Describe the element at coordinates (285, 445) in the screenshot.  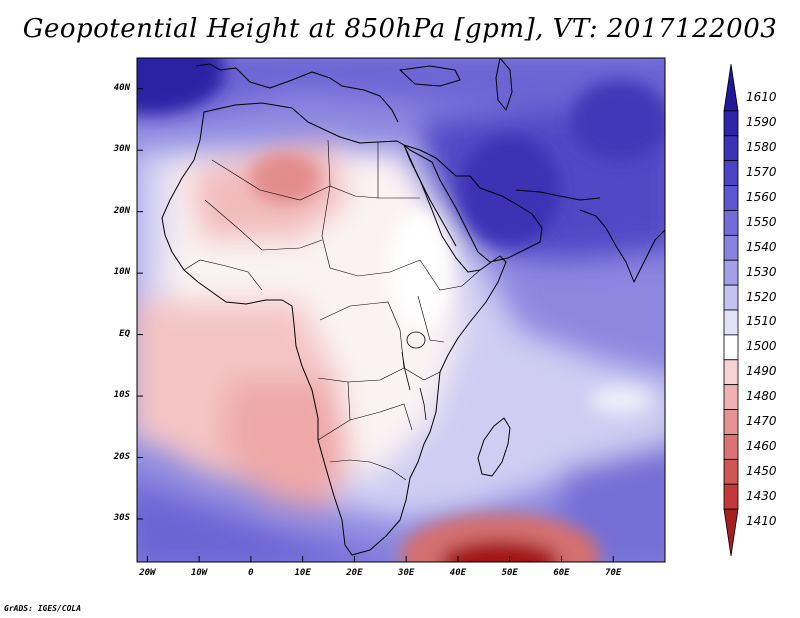
I see `field-namib-pink` at that location.